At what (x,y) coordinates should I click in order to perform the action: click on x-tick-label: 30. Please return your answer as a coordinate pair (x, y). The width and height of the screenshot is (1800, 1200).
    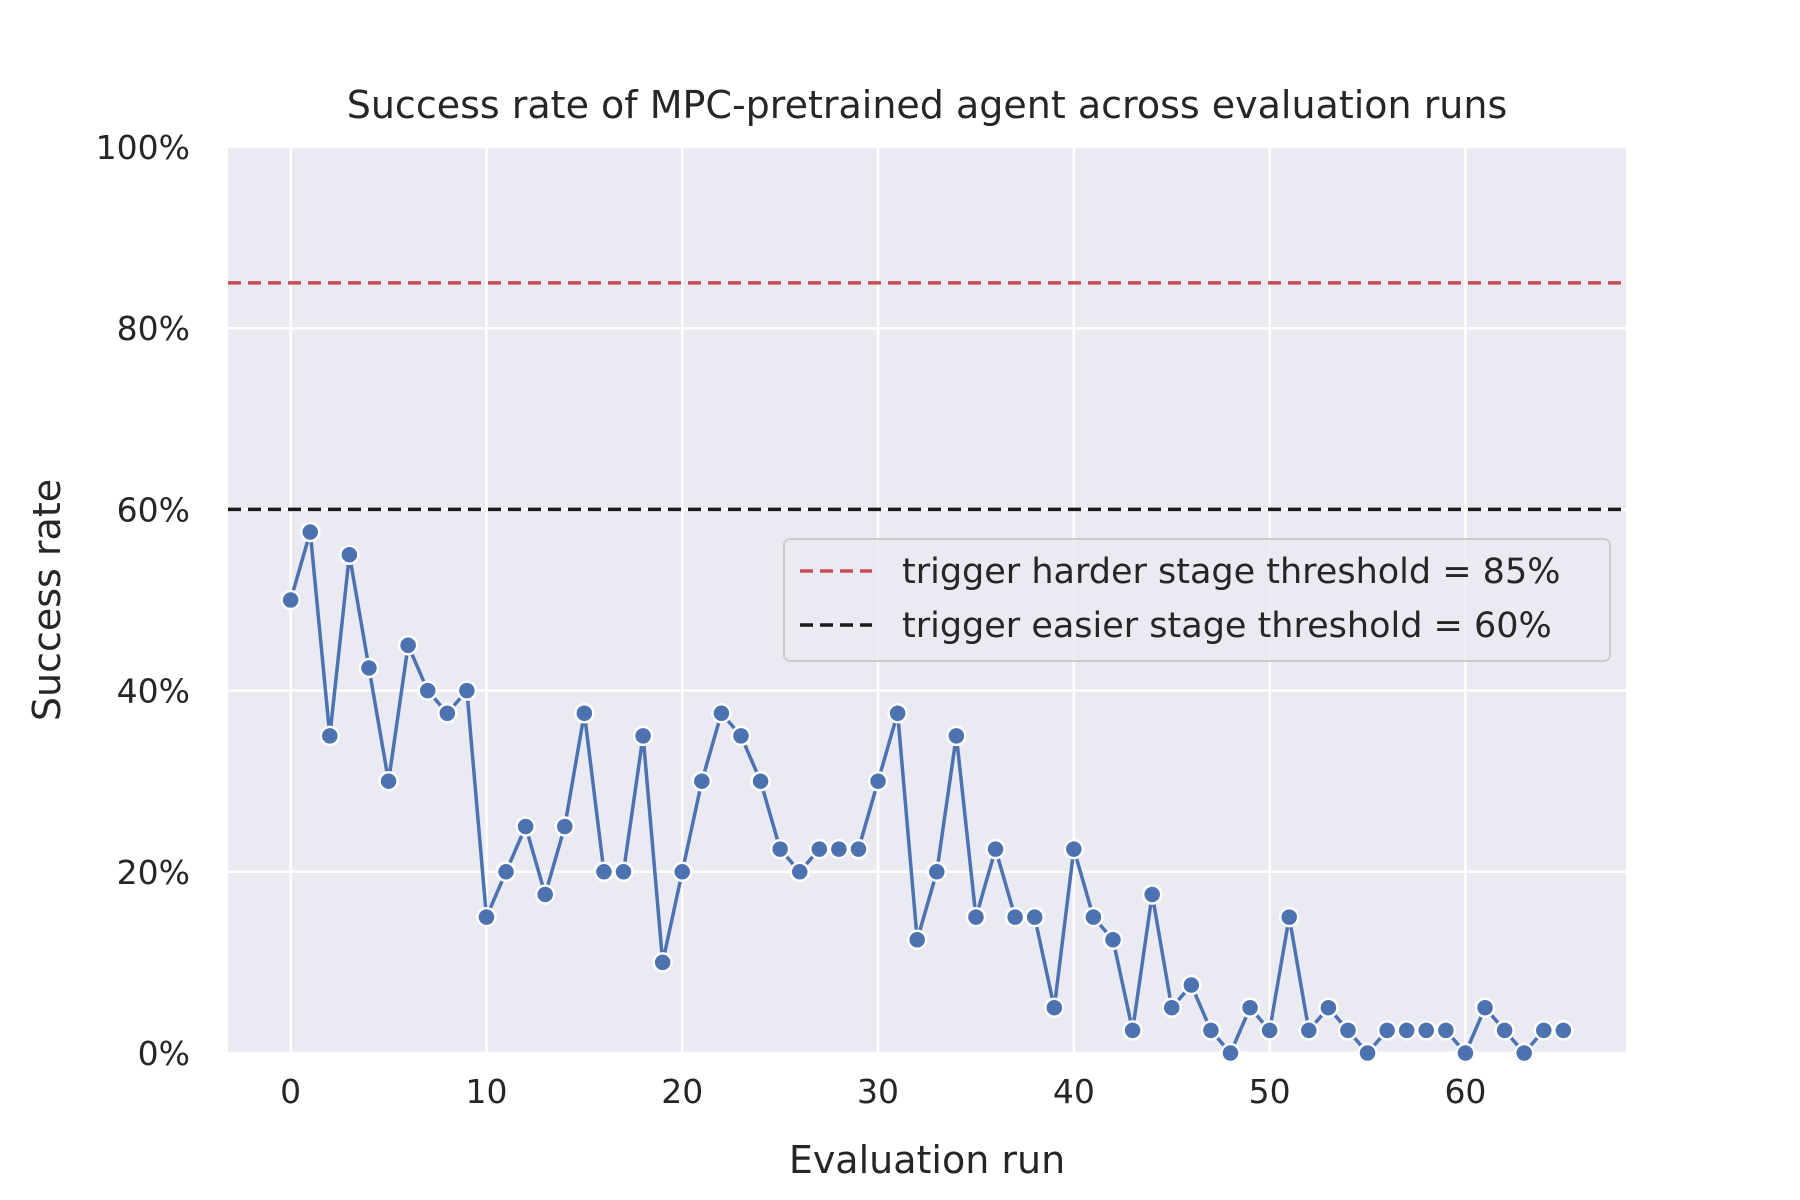
    Looking at the image, I should click on (878, 1091).